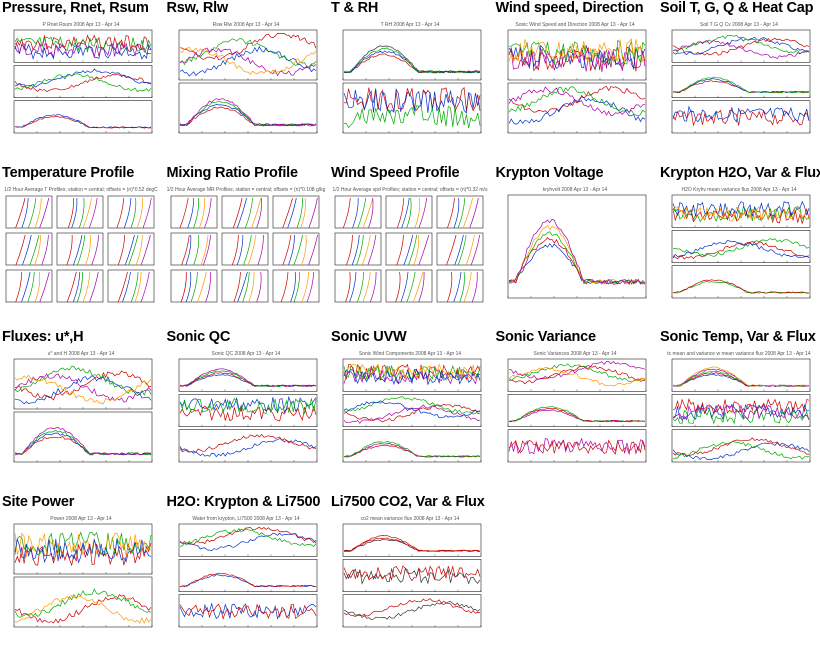 The width and height of the screenshot is (820, 656). I want to click on plot-title: H2O: Krypton & Li7500, so click(243, 501).